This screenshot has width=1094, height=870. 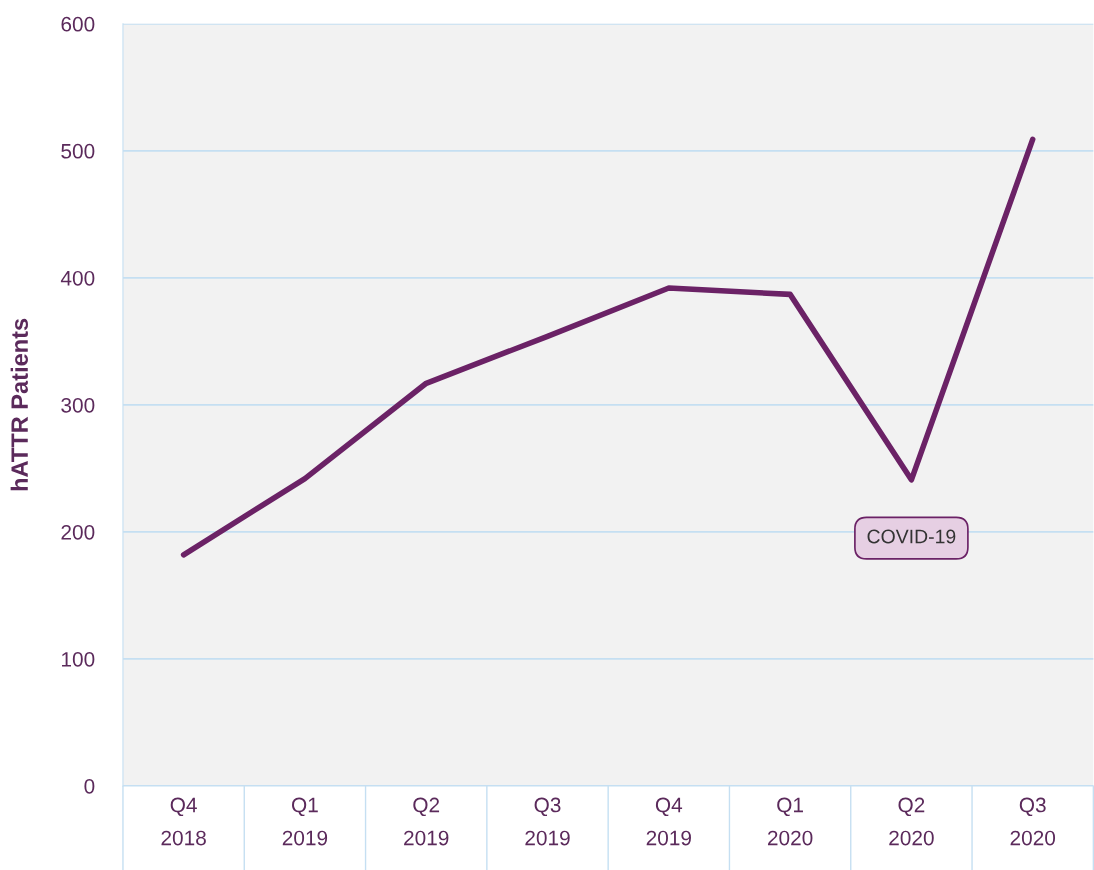 I want to click on x-tick-label: Q4 2019, so click(x=668, y=821).